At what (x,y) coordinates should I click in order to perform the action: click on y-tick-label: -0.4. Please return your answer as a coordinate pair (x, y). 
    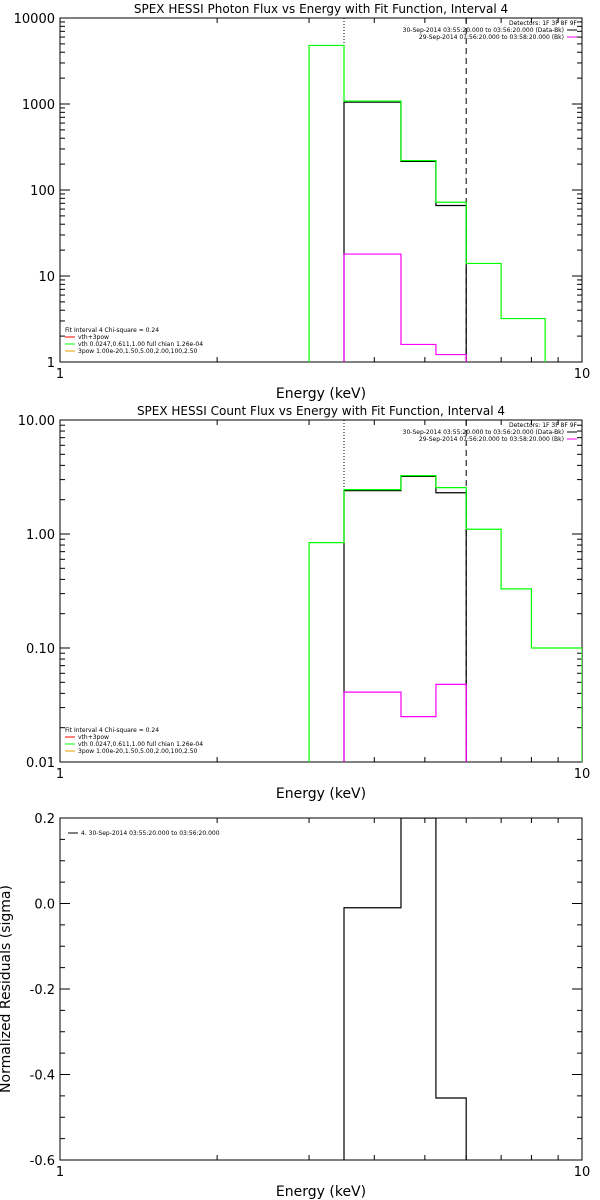
    Looking at the image, I should click on (42, 1076).